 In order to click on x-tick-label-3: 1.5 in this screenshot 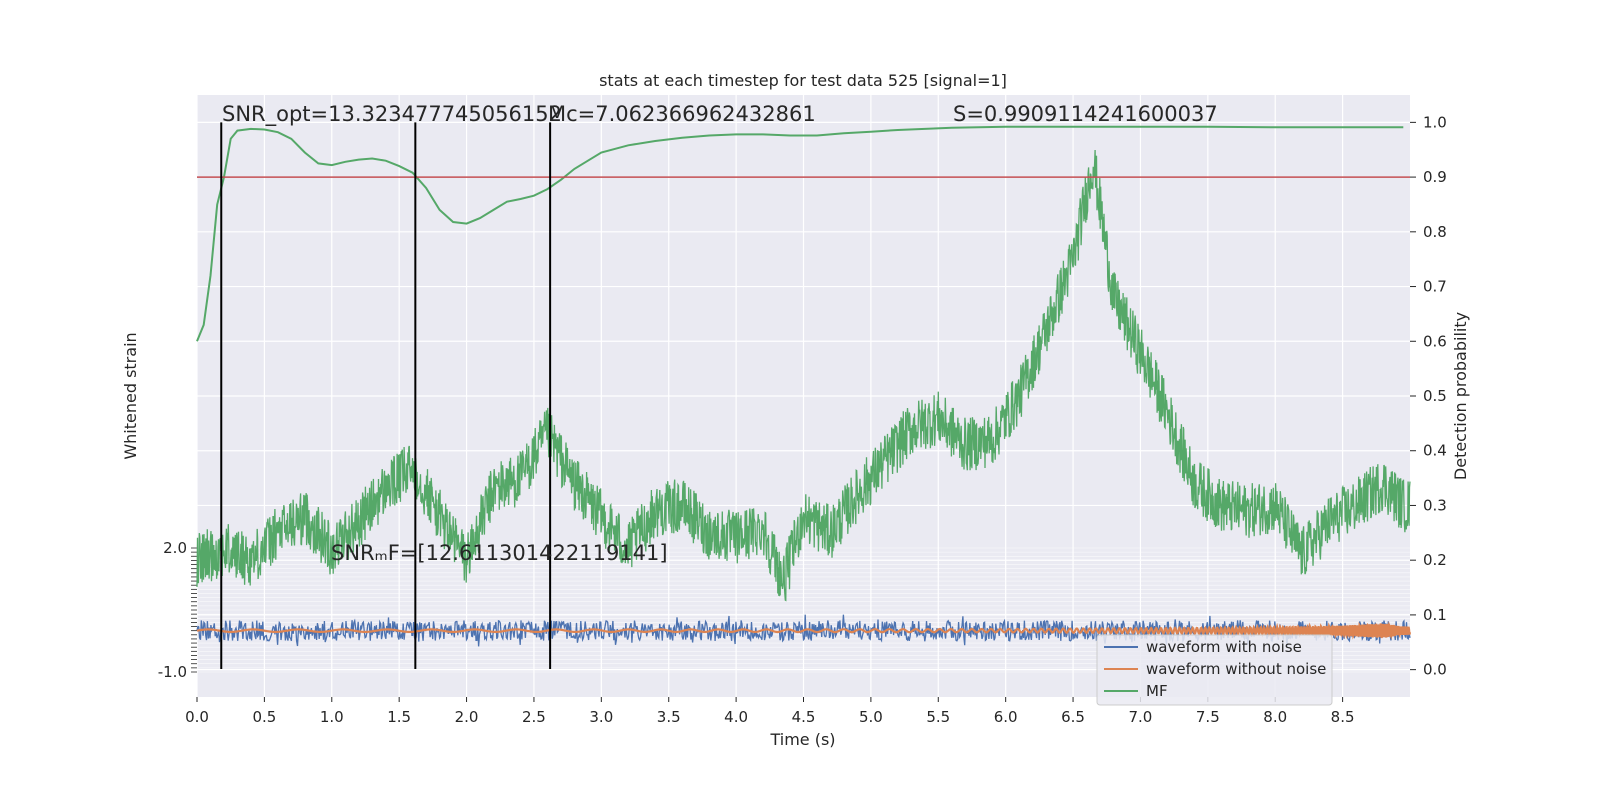, I will do `click(399, 717)`.